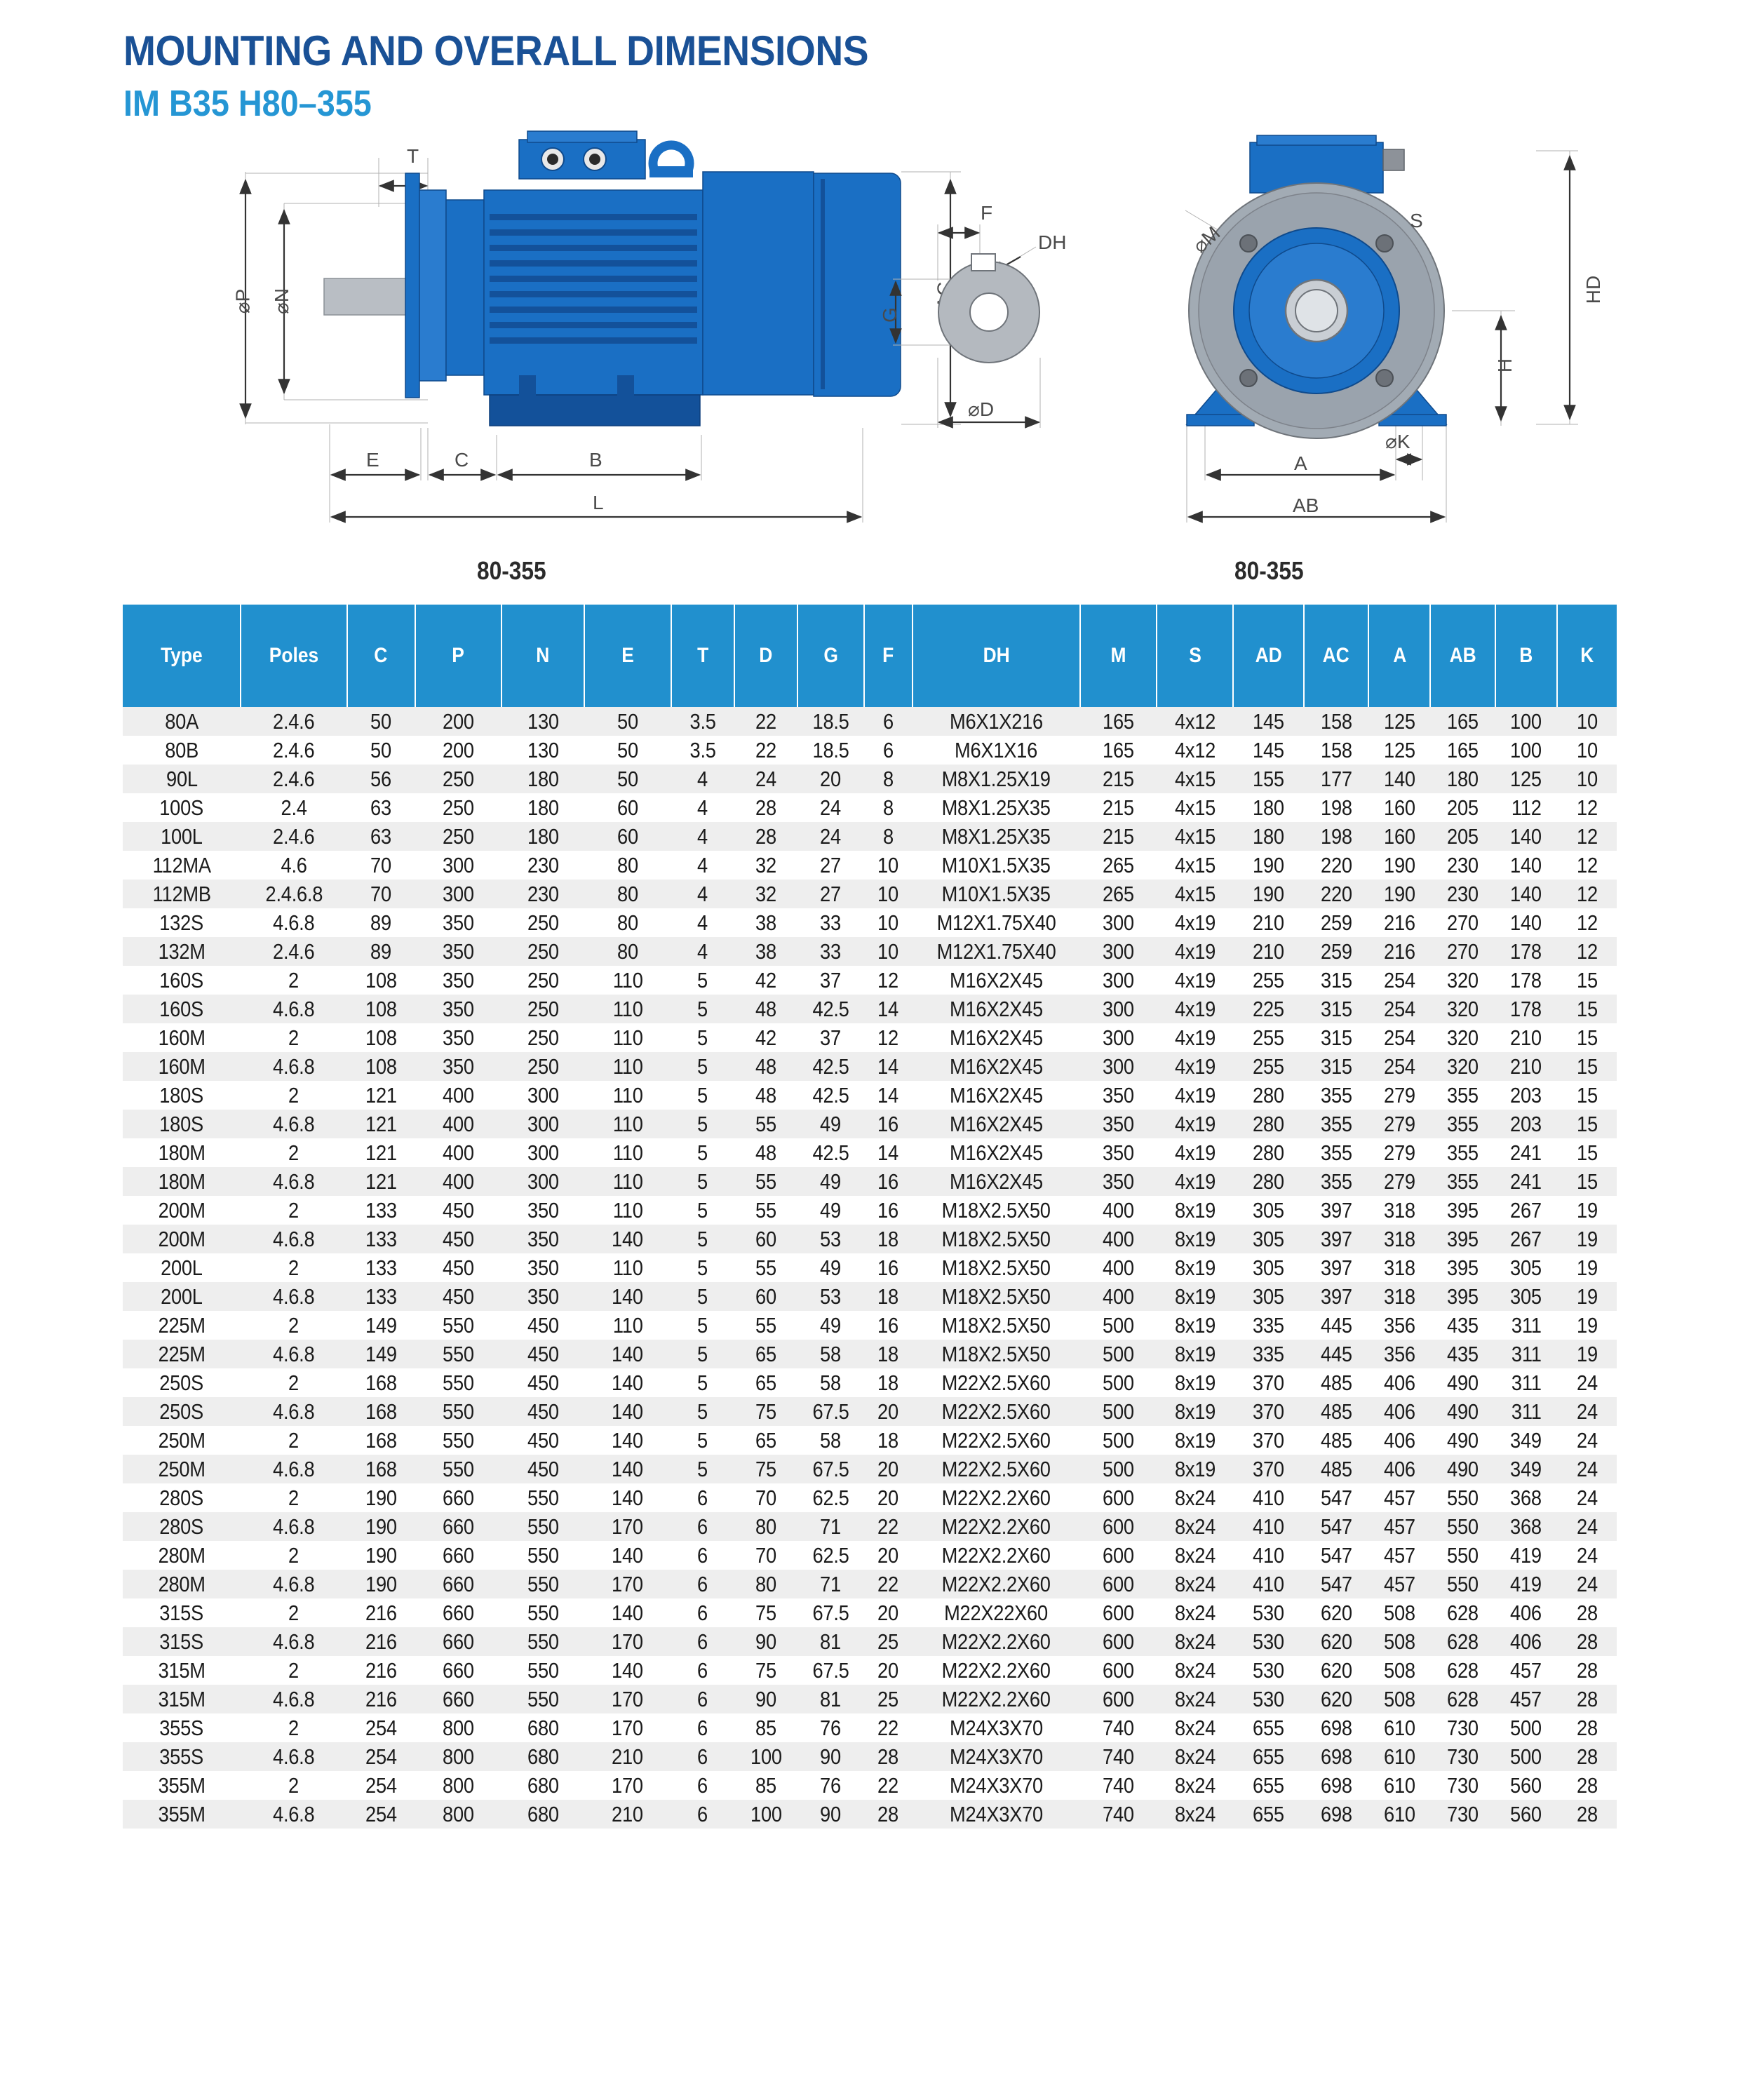 The width and height of the screenshot is (1764, 2074). Describe the element at coordinates (381, 1037) in the screenshot. I see `cell-c: 108` at that location.